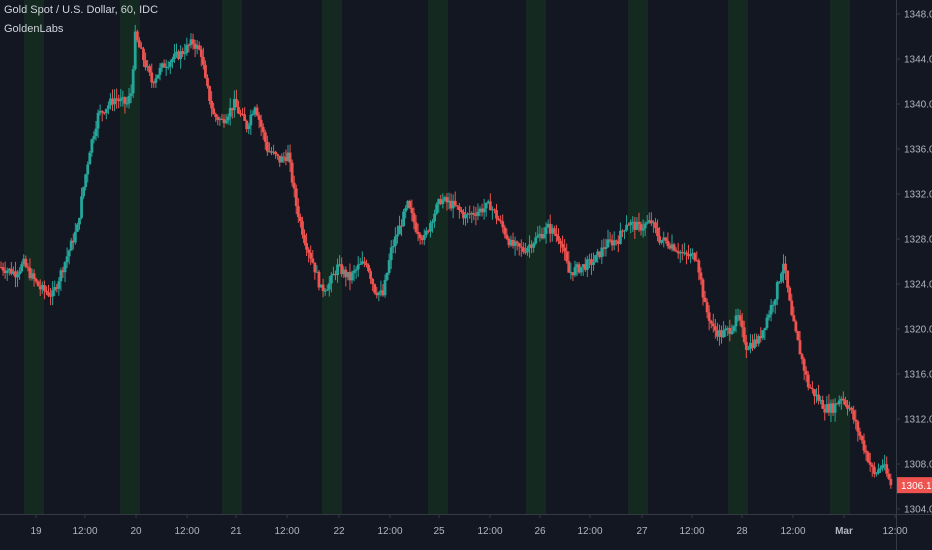 This screenshot has height=550, width=932. Describe the element at coordinates (742, 531) in the screenshot. I see `x-tick-label: 28` at that location.